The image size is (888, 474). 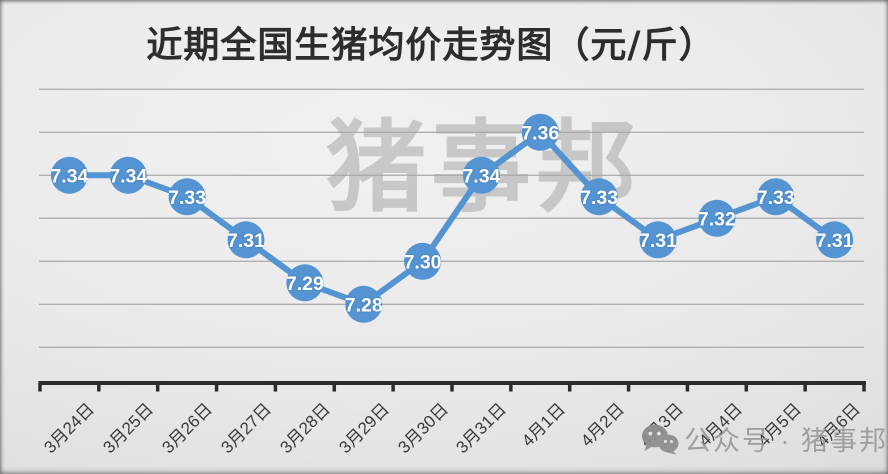 I want to click on data-point-label: 7.29, so click(x=305, y=284).